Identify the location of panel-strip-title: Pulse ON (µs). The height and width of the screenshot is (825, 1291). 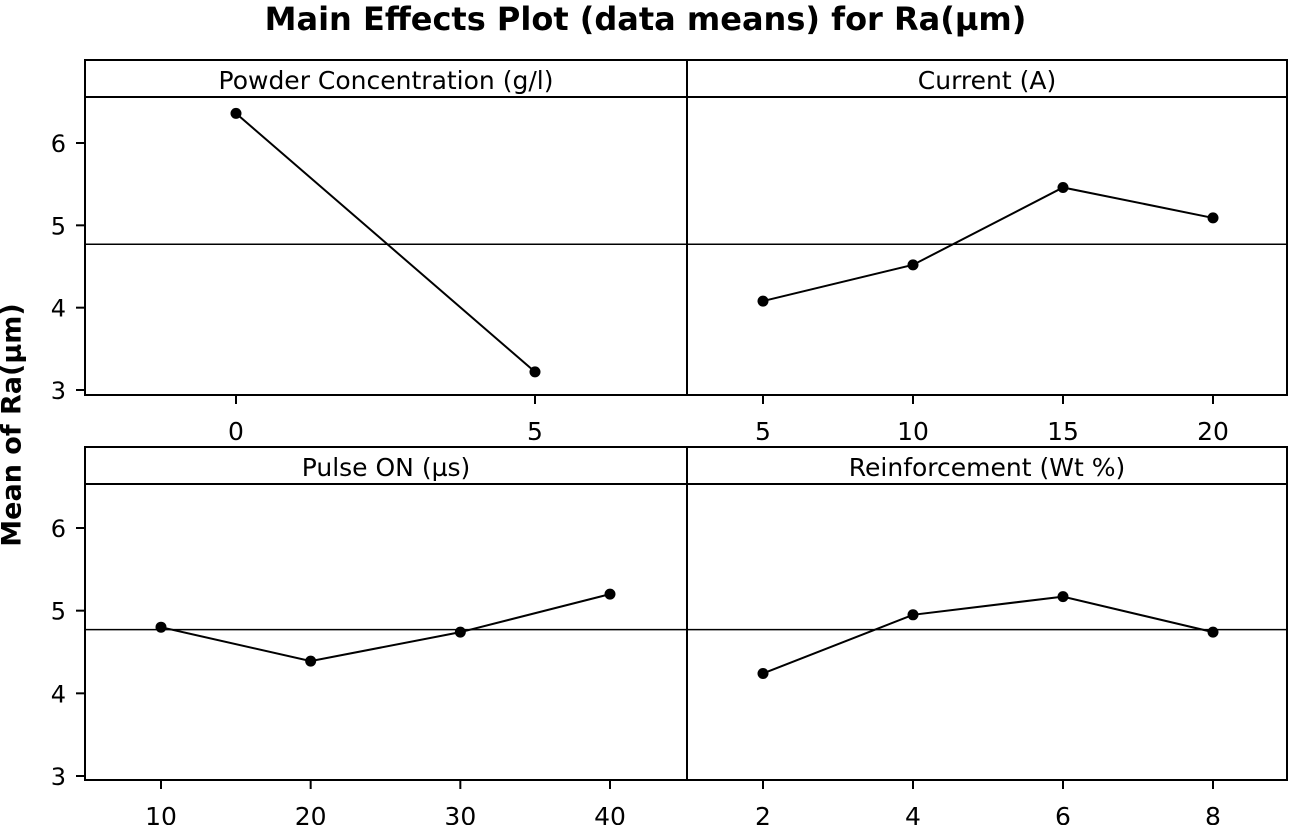
(386, 467).